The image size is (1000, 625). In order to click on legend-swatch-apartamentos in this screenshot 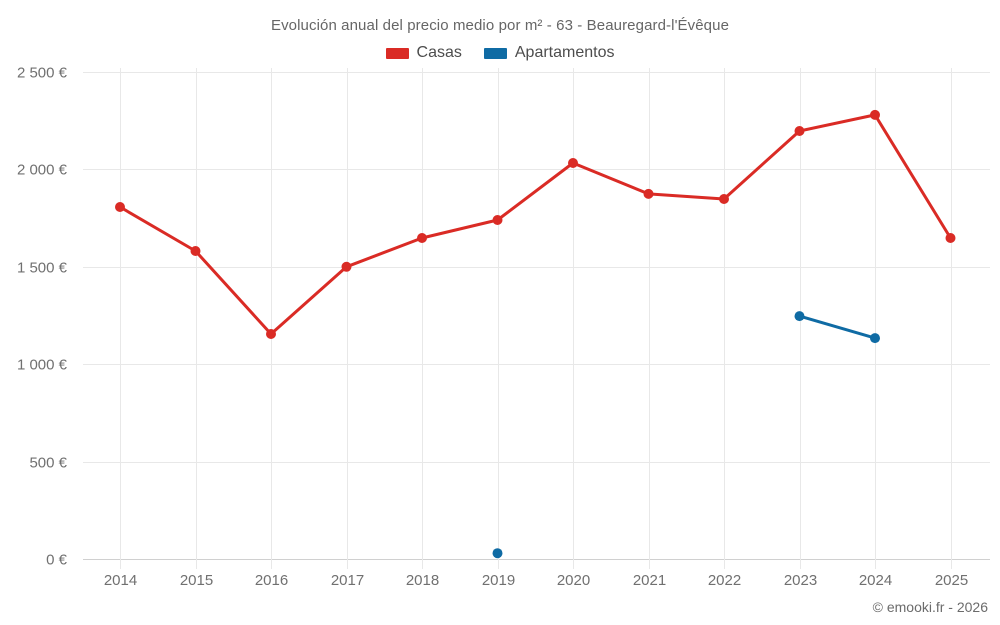, I will do `click(495, 53)`.